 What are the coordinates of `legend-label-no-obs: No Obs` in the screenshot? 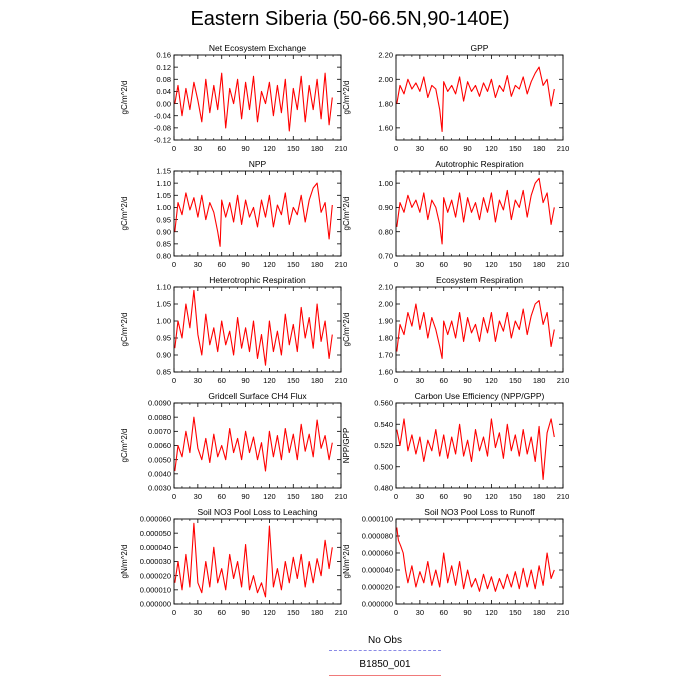 It's located at (385, 640).